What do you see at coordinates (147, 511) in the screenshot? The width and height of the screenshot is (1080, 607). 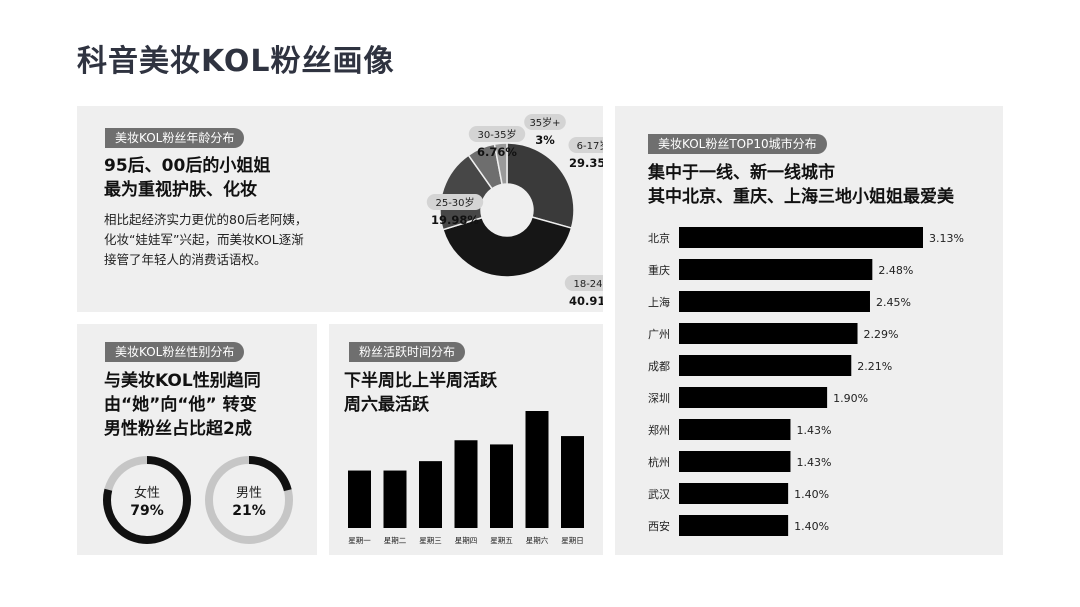 I see `gender-value-label: 79%` at bounding box center [147, 511].